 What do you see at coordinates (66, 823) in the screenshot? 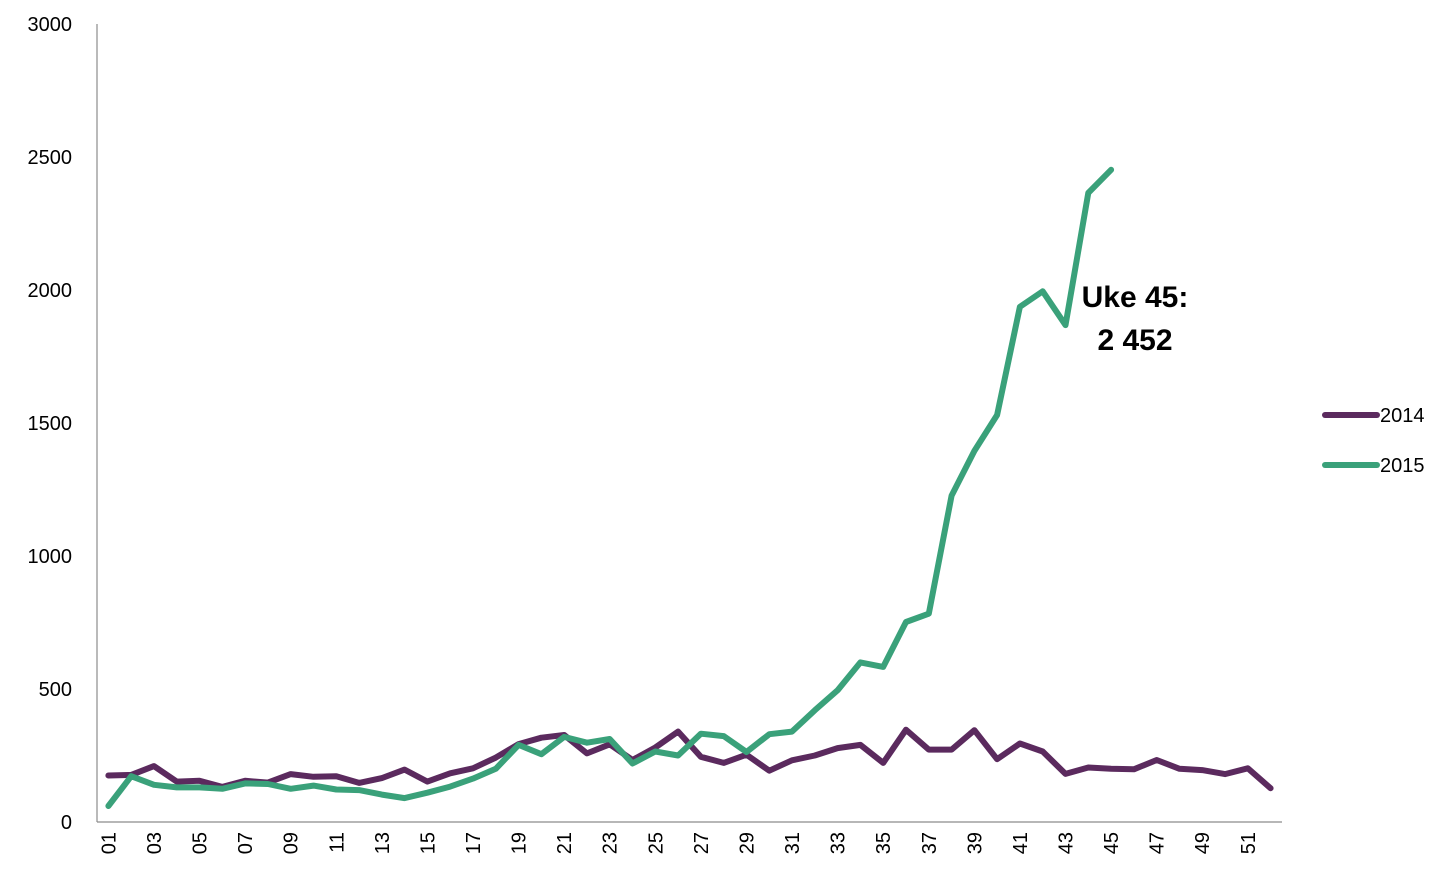
I see `y-tick-label: 0` at bounding box center [66, 823].